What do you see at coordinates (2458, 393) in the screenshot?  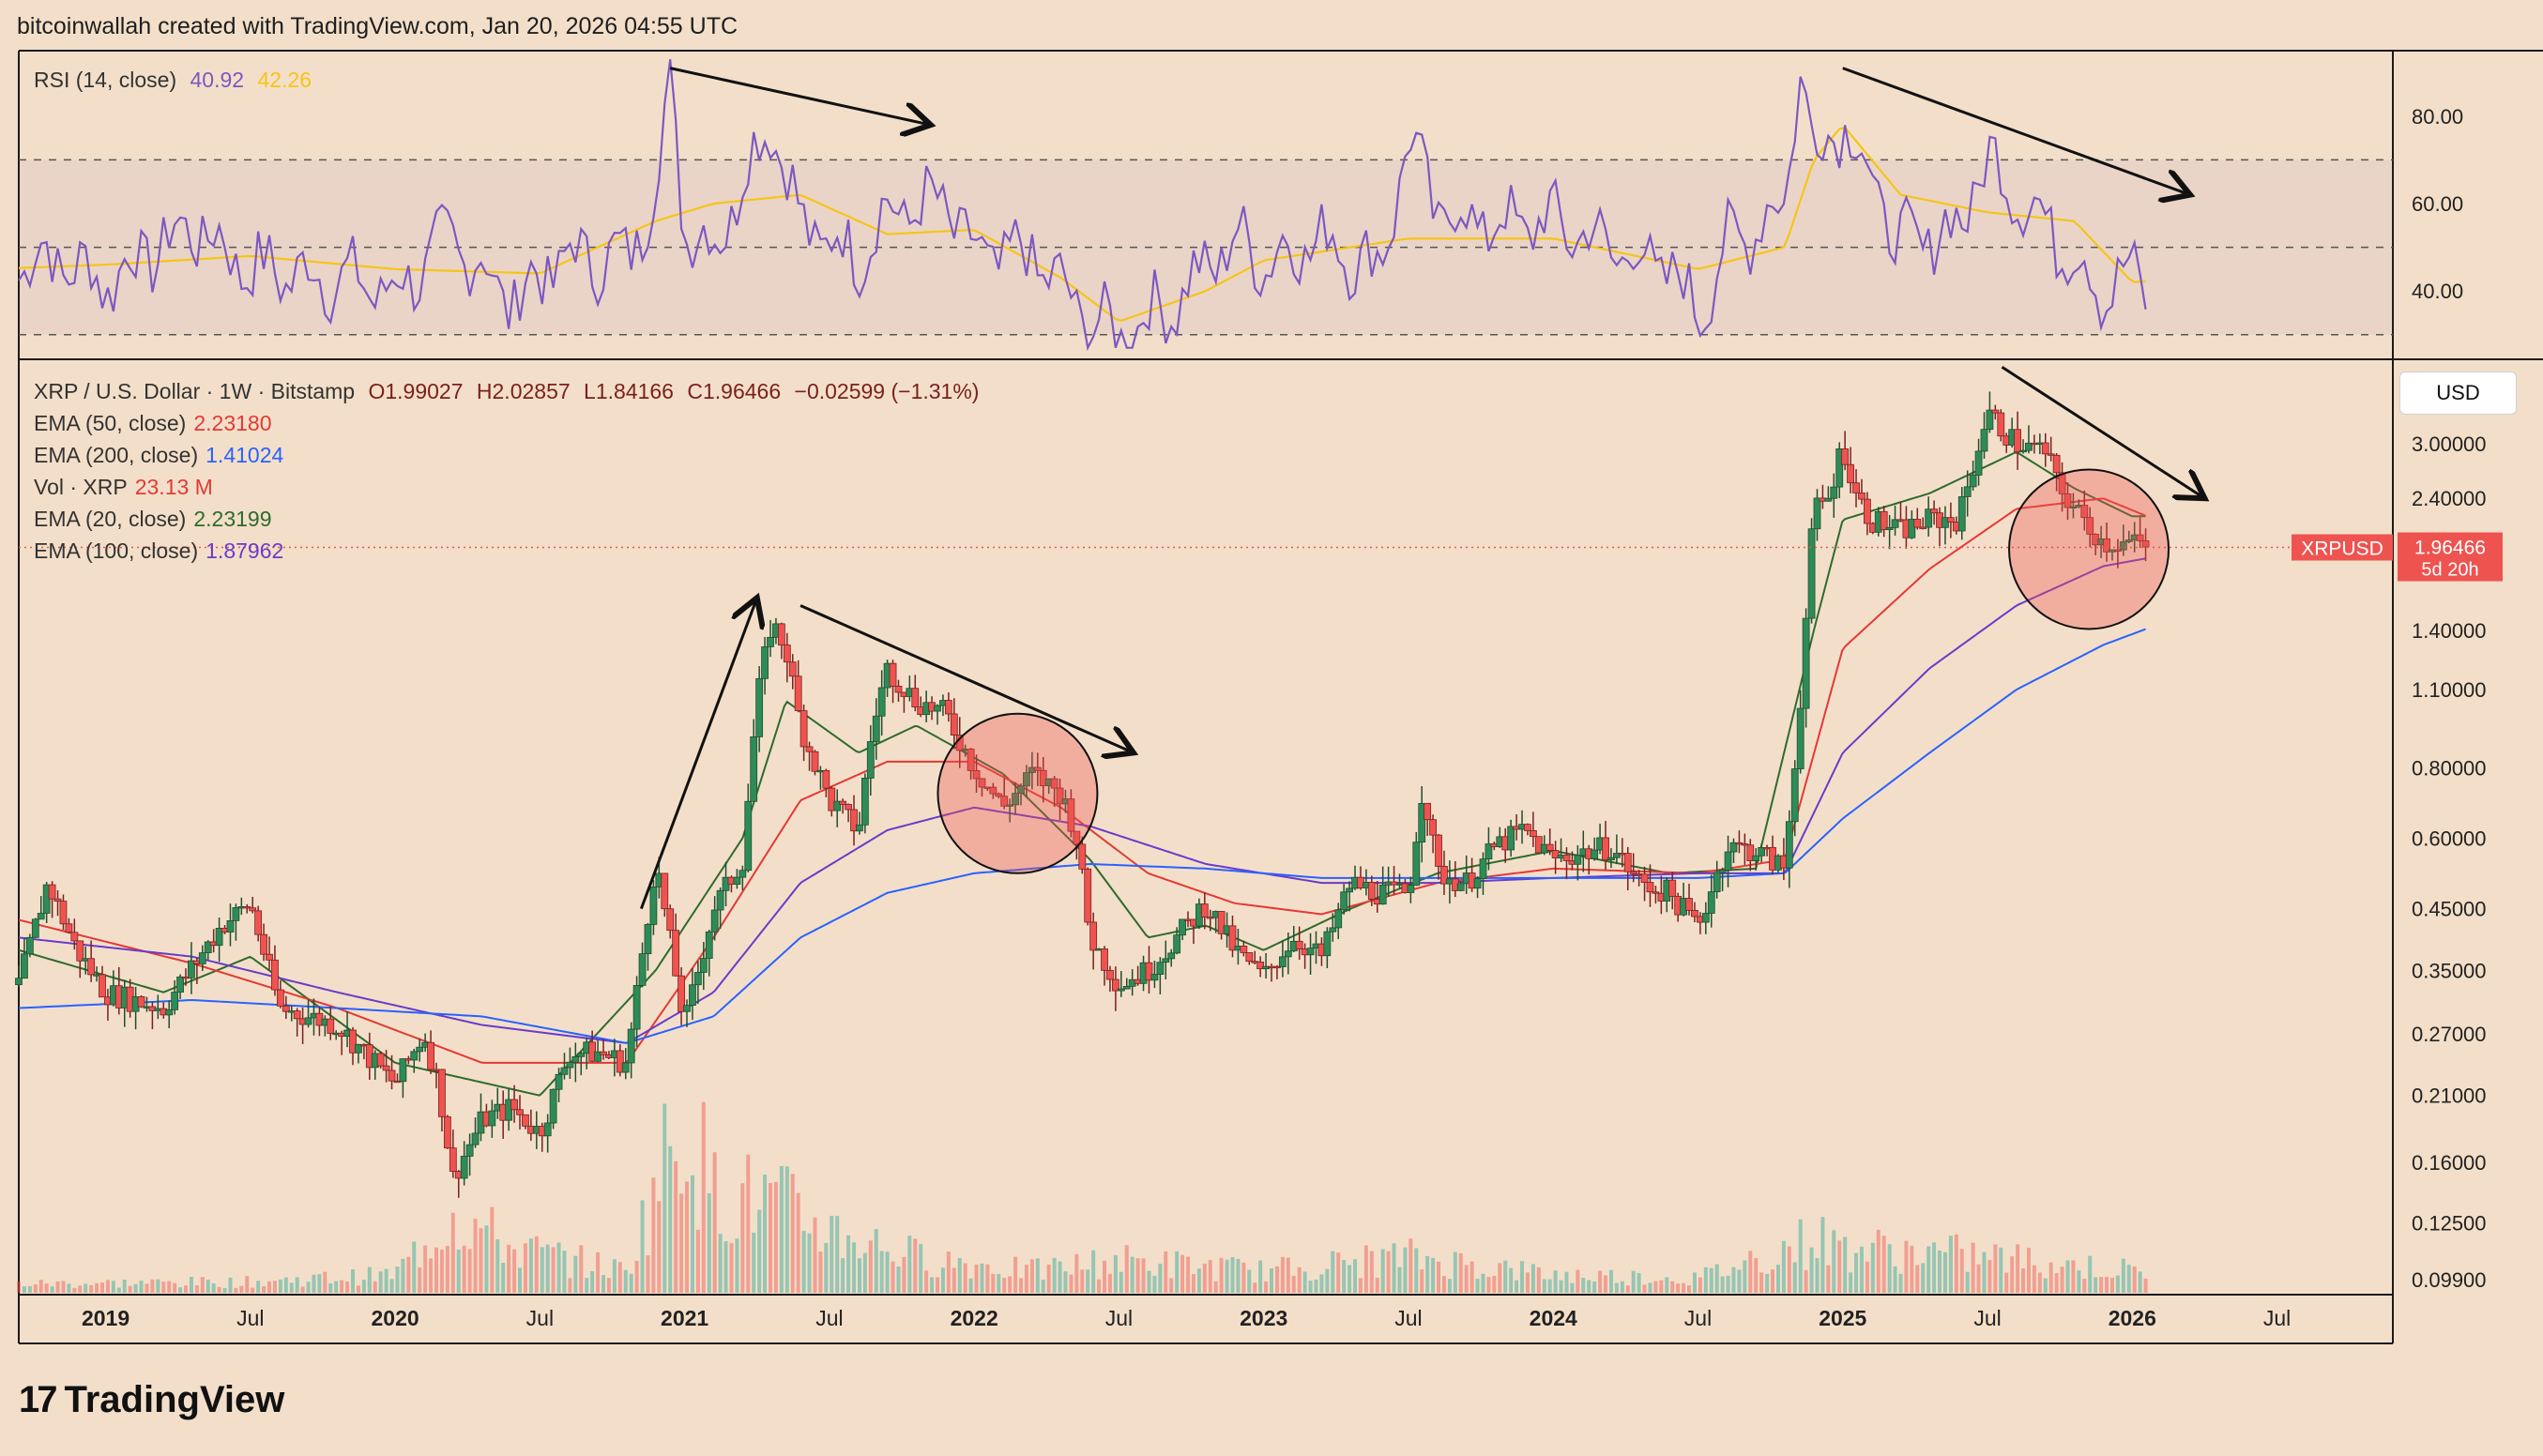 I see `currency-button: USD` at bounding box center [2458, 393].